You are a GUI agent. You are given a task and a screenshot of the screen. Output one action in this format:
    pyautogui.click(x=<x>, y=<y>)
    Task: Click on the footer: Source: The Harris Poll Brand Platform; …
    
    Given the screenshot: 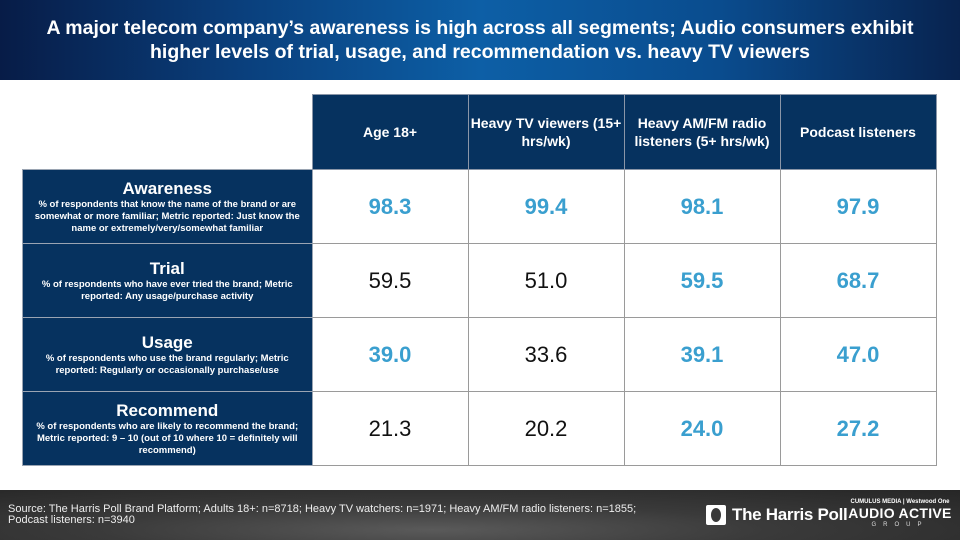 What is the action you would take?
    pyautogui.click(x=480, y=515)
    